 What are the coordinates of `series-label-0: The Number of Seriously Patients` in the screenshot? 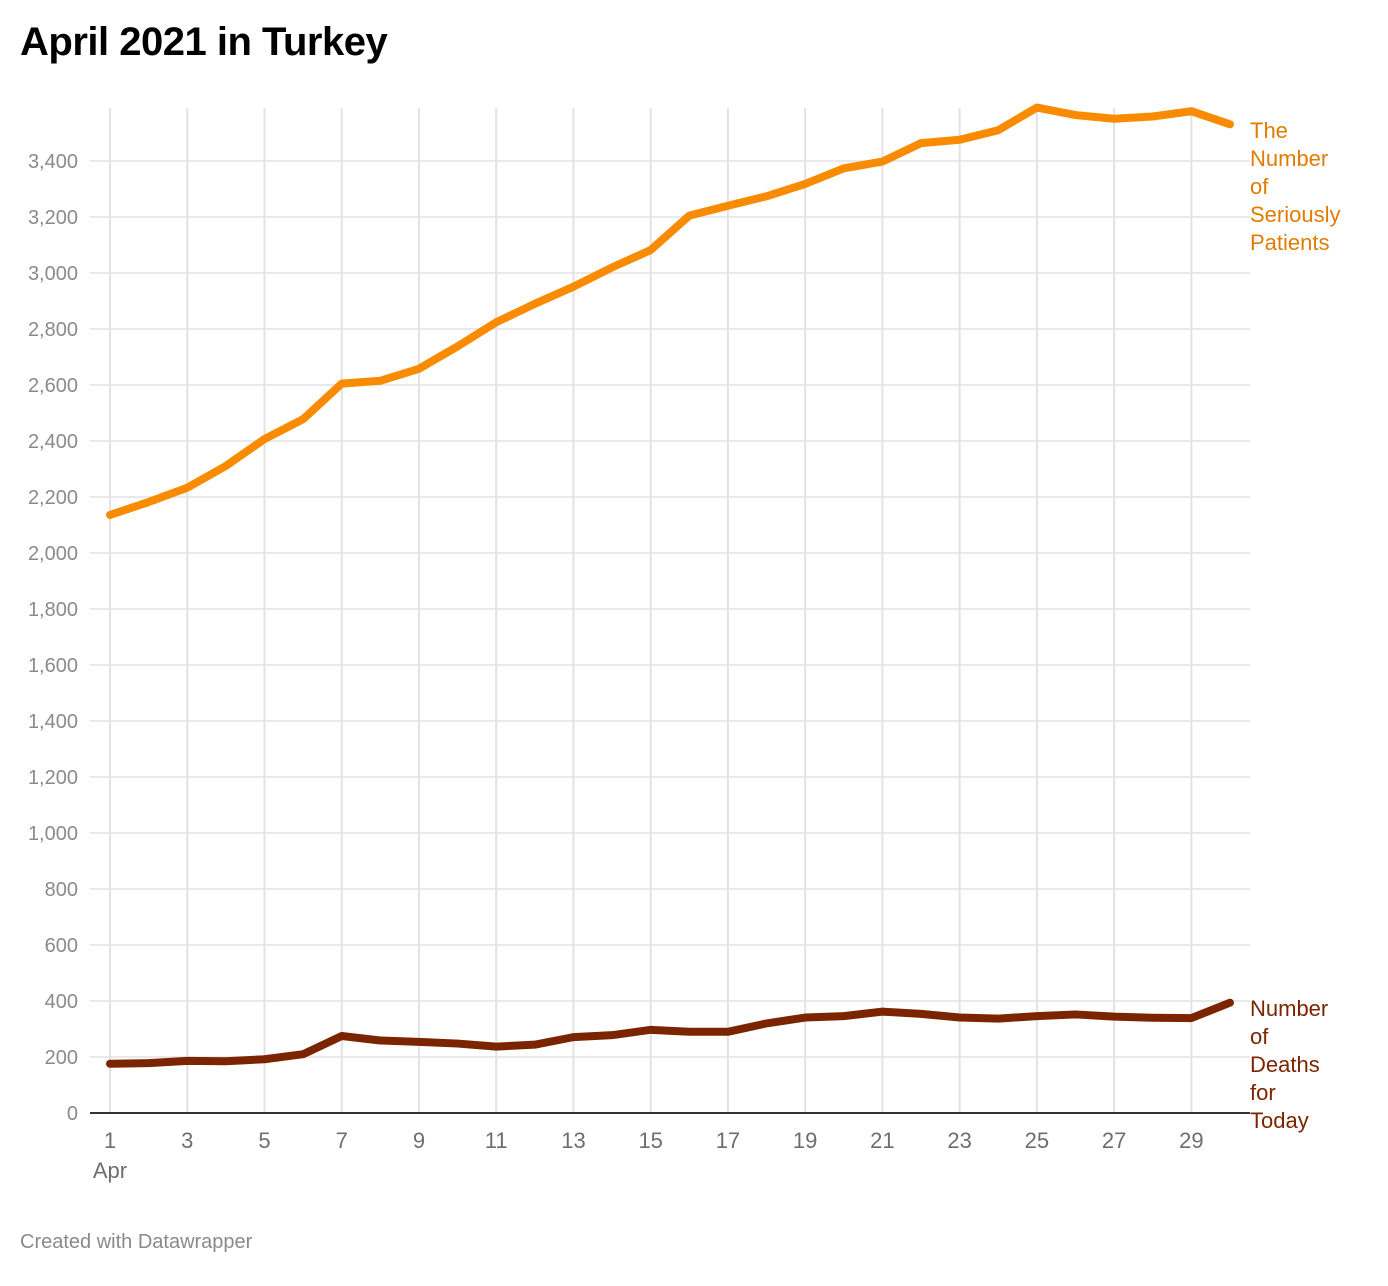 It's located at (1295, 186).